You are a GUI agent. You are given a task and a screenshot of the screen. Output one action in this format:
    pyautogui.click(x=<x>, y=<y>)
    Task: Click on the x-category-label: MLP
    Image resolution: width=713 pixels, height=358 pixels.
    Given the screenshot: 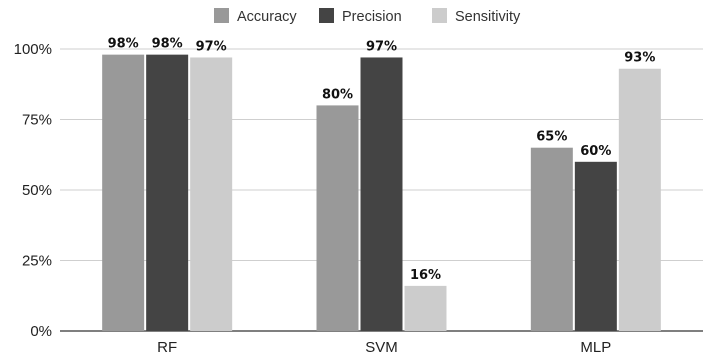 What is the action you would take?
    pyautogui.click(x=595, y=347)
    